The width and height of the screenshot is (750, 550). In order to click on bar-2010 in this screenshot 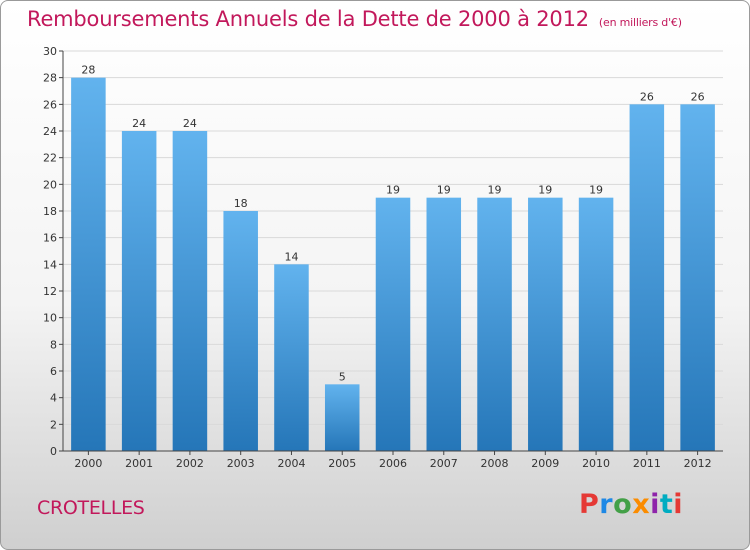, I will do `click(596, 324)`.